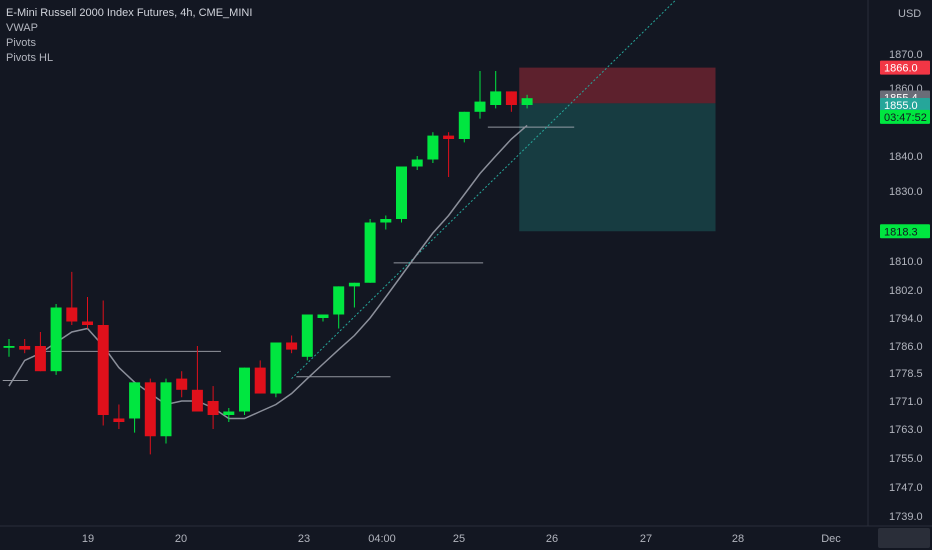 The width and height of the screenshot is (932, 550). I want to click on x-tick-label-8: Dec, so click(831, 539).